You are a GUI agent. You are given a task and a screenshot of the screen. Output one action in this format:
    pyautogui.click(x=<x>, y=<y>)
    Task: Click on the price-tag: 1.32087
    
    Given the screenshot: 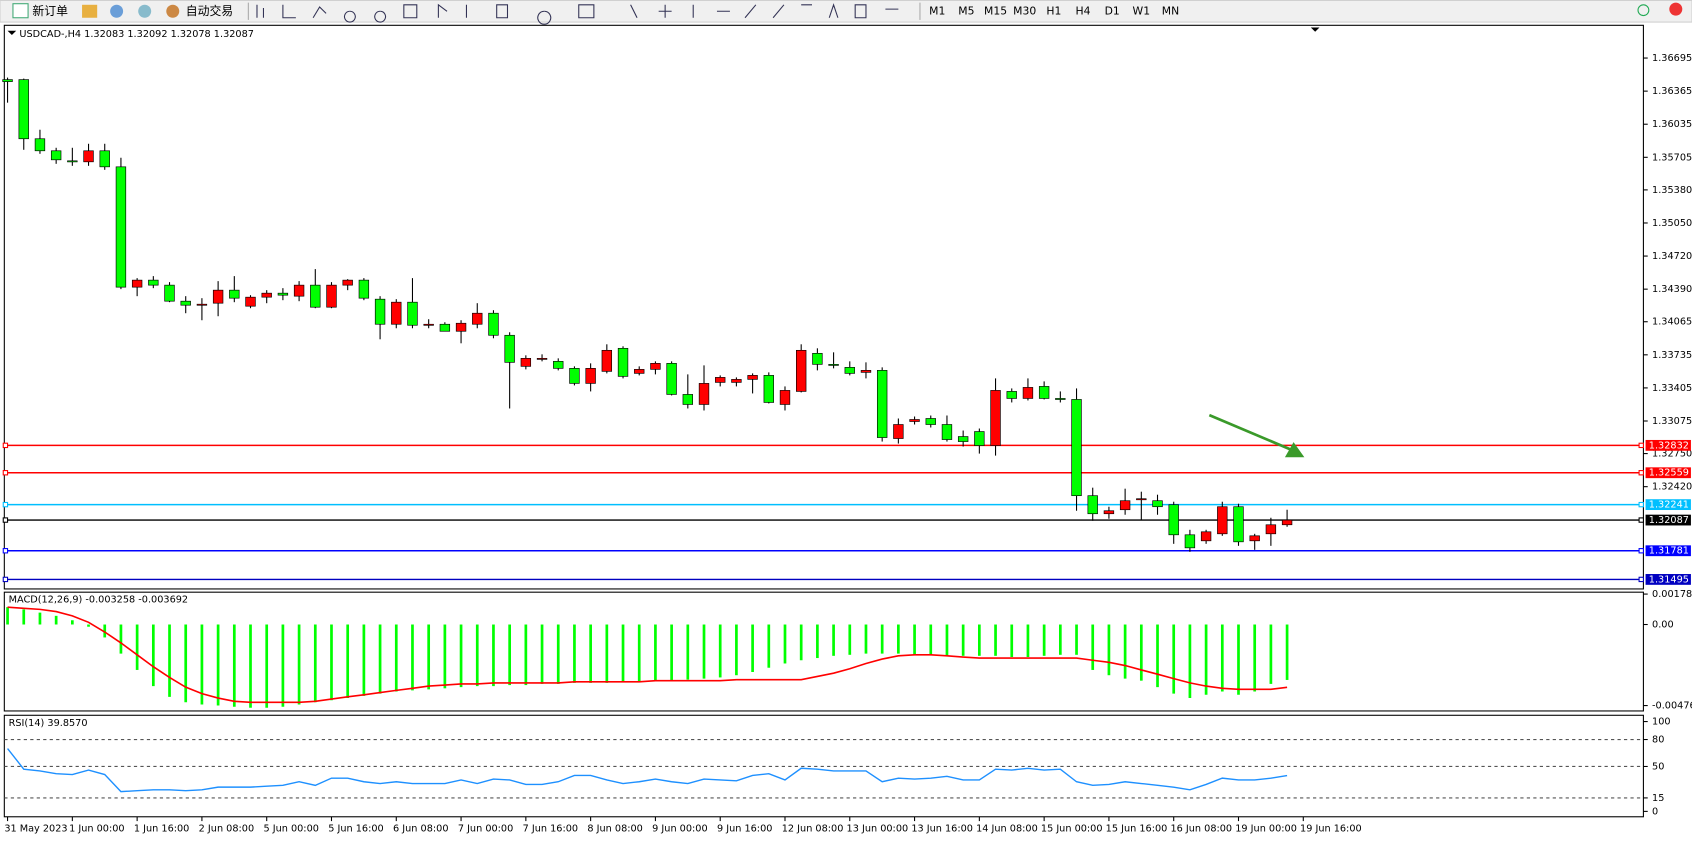 What is the action you would take?
    pyautogui.click(x=1669, y=520)
    